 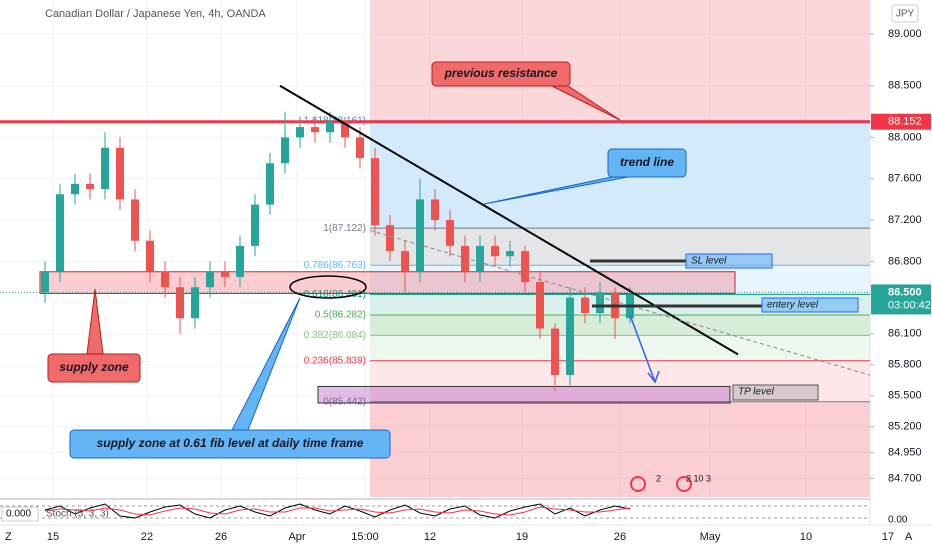 What do you see at coordinates (905, 137) in the screenshot?
I see `y-tick-label: 88.000` at bounding box center [905, 137].